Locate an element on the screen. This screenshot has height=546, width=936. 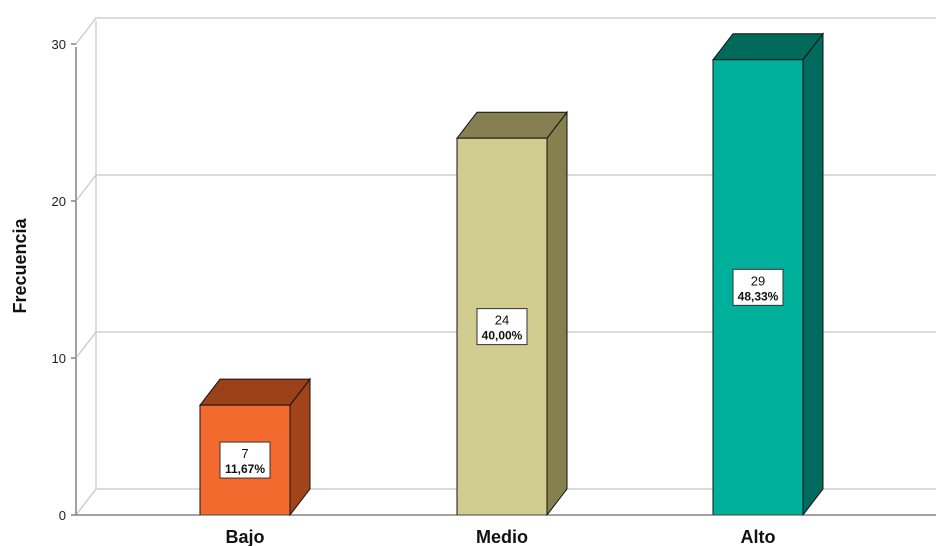
data-label-count: 29 is located at coordinates (758, 280).